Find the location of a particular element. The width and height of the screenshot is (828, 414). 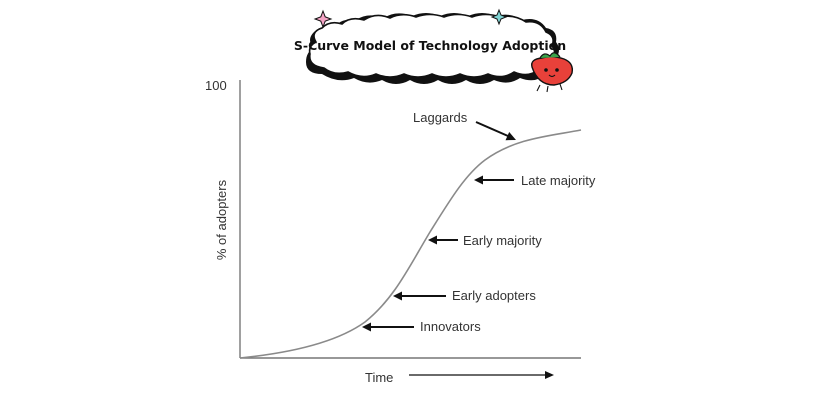

stage-early-adopters: Early adopters is located at coordinates (464, 295).